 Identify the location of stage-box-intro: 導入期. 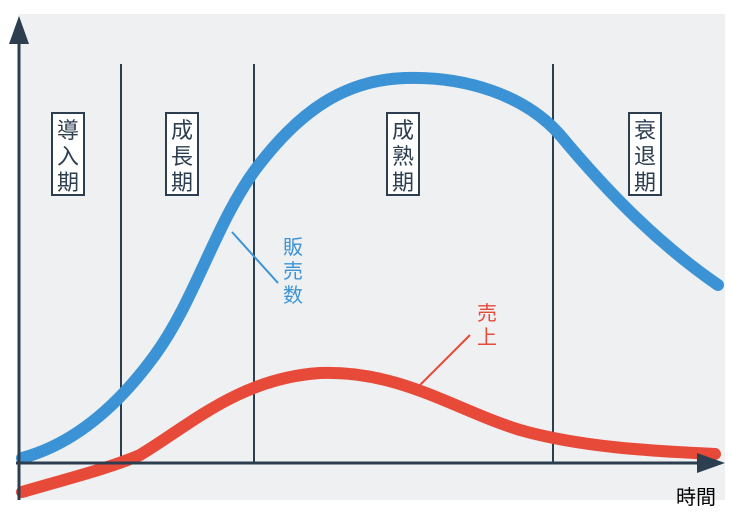
(68, 154).